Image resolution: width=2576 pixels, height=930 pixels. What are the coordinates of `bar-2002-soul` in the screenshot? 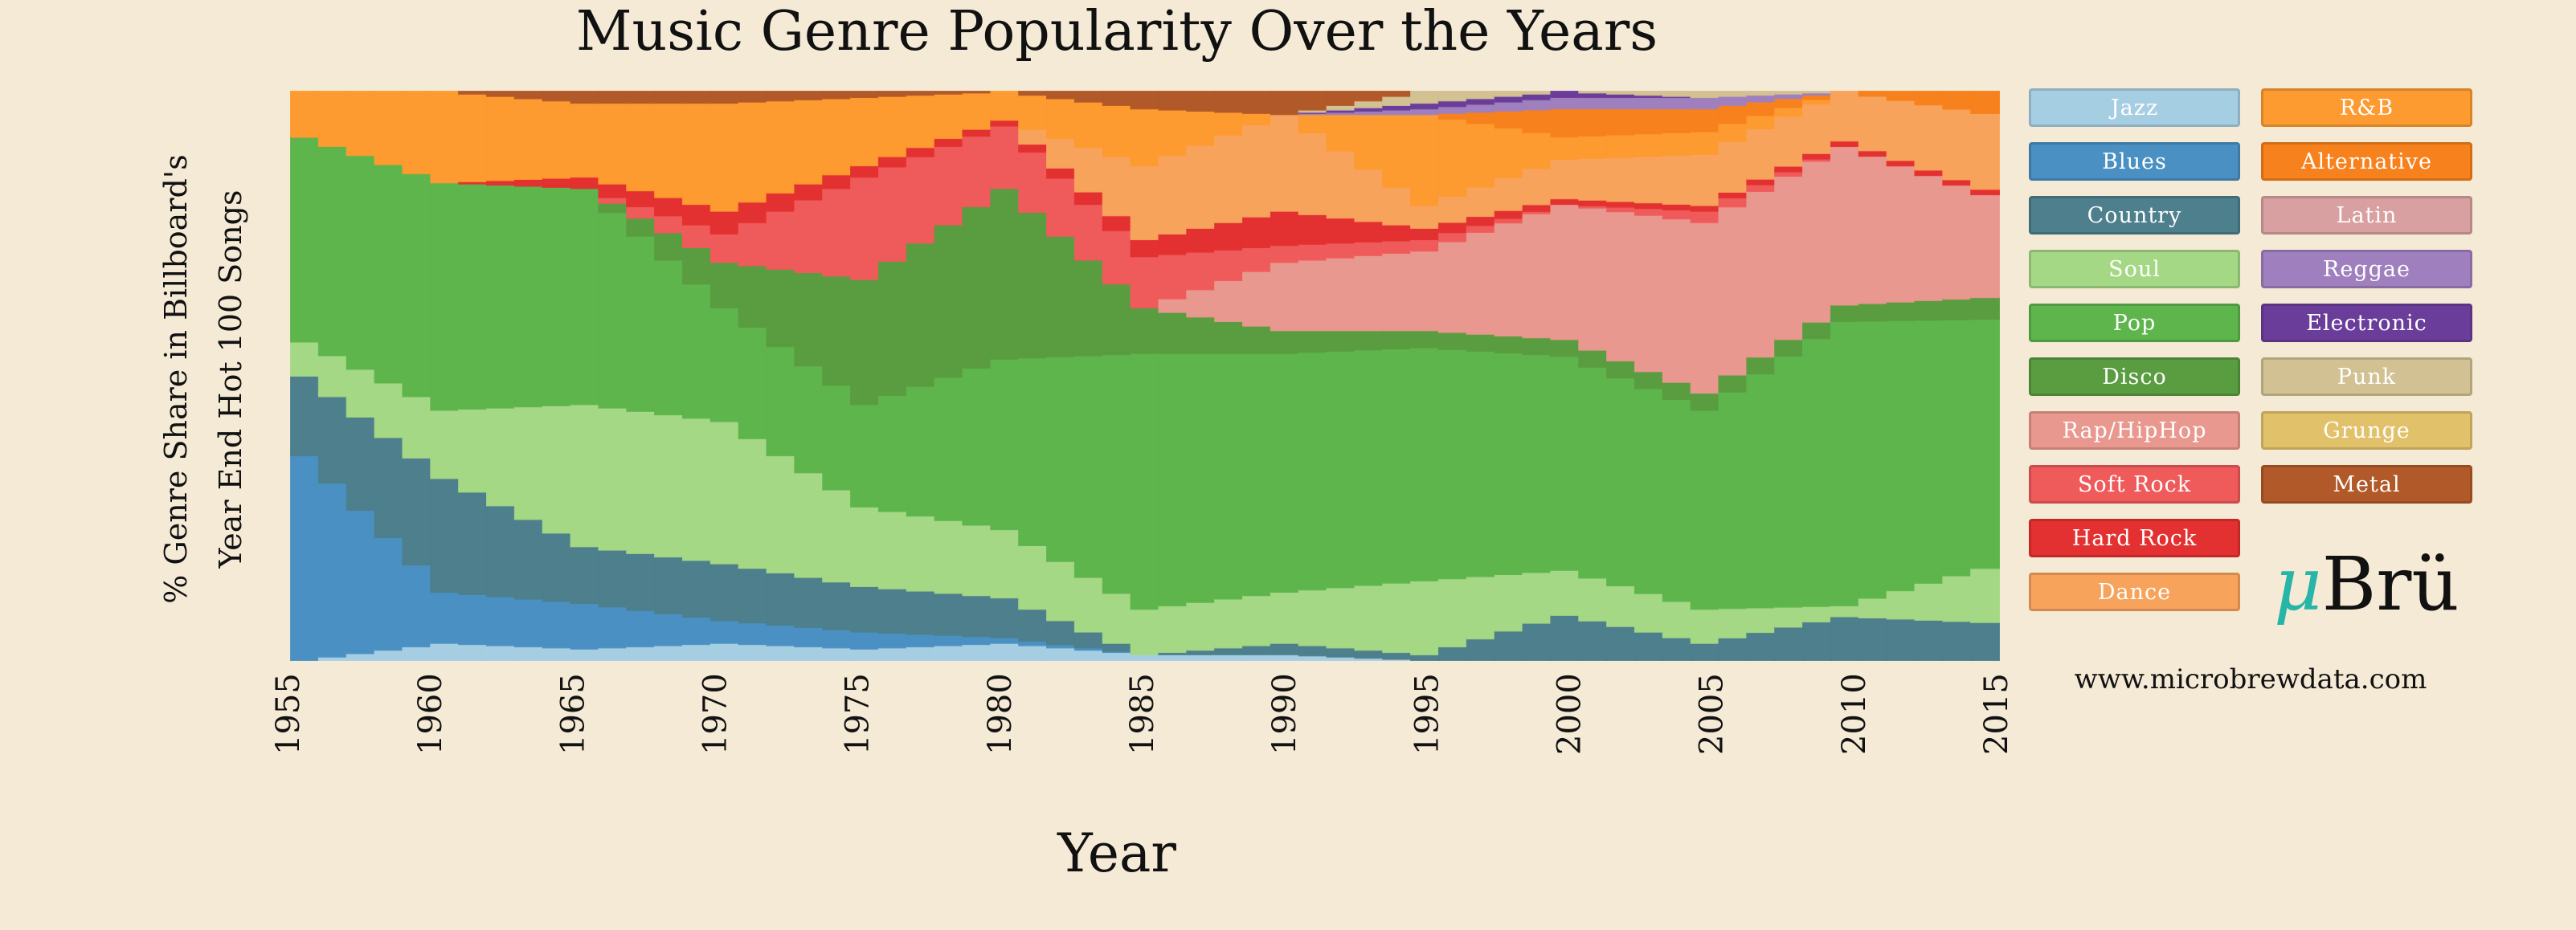 It's located at (1621, 606).